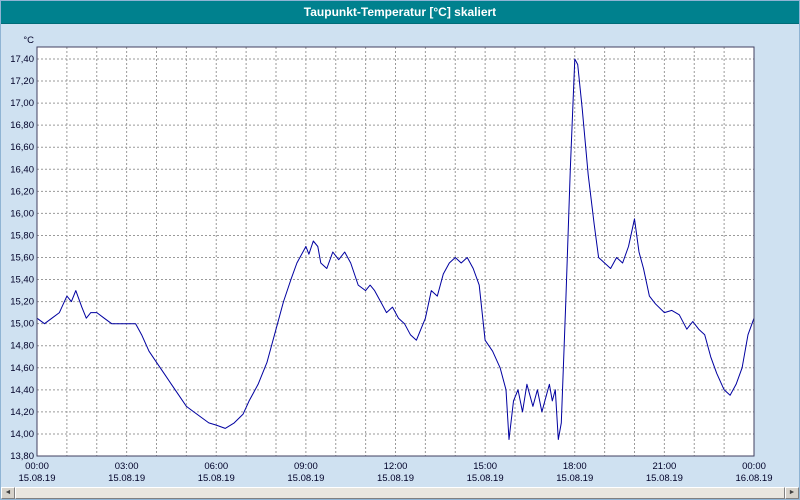  I want to click on x-tick-time-label: 18:00, so click(575, 466).